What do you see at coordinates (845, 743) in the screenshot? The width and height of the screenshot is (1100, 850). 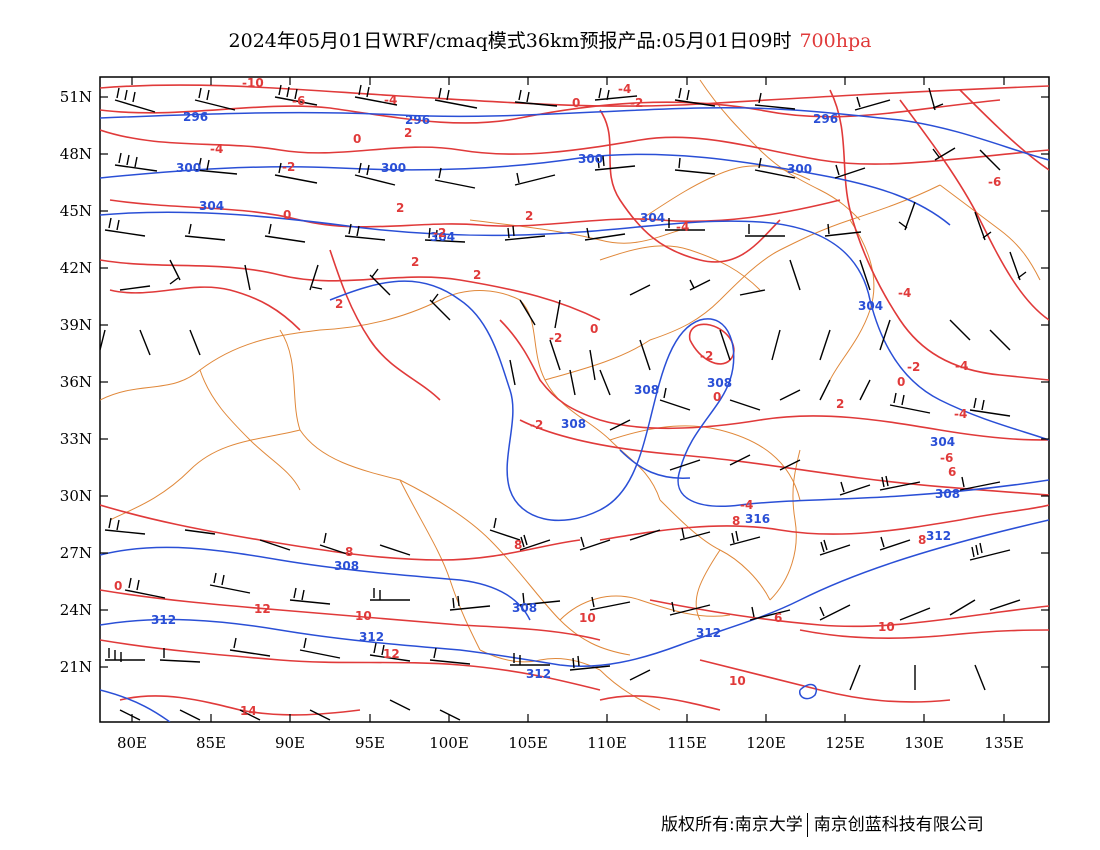 I see `lon-label: 125E` at bounding box center [845, 743].